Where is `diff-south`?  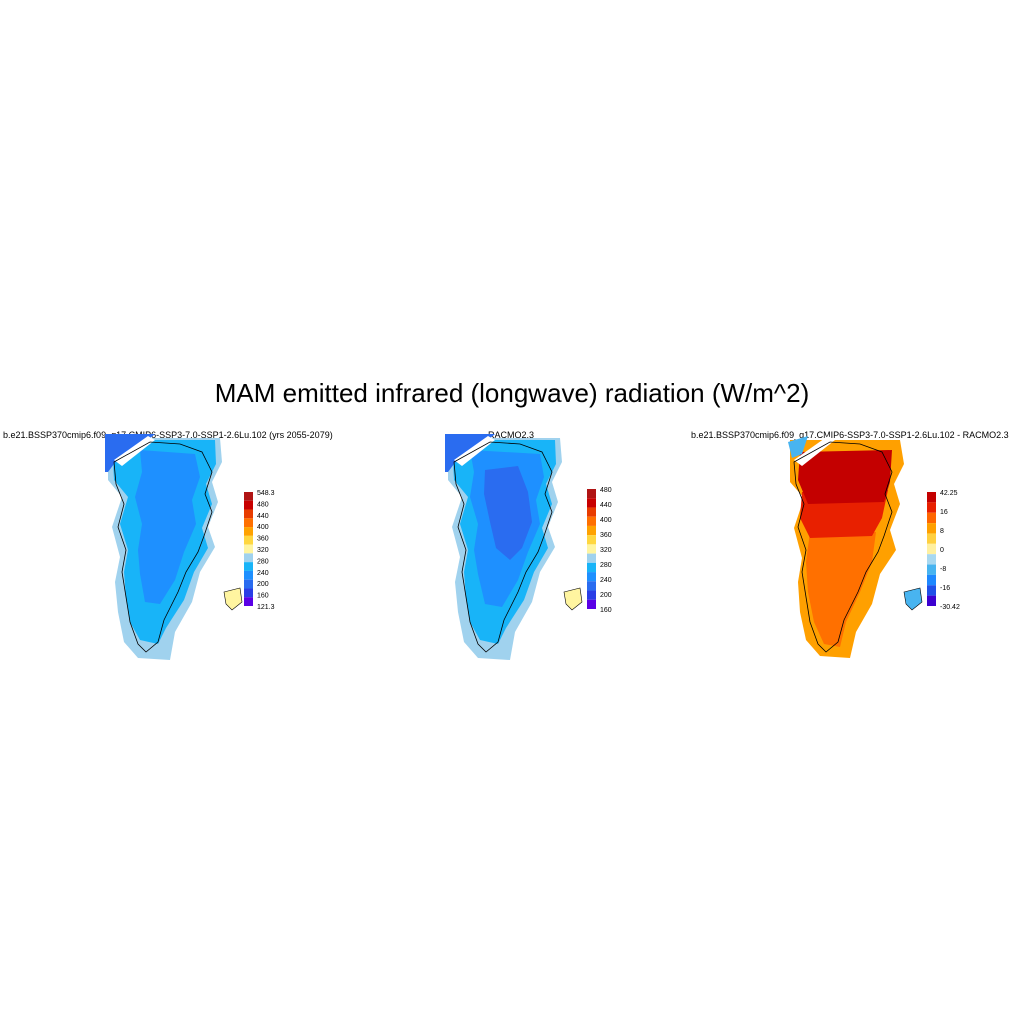
diff-south is located at coordinates (841, 589).